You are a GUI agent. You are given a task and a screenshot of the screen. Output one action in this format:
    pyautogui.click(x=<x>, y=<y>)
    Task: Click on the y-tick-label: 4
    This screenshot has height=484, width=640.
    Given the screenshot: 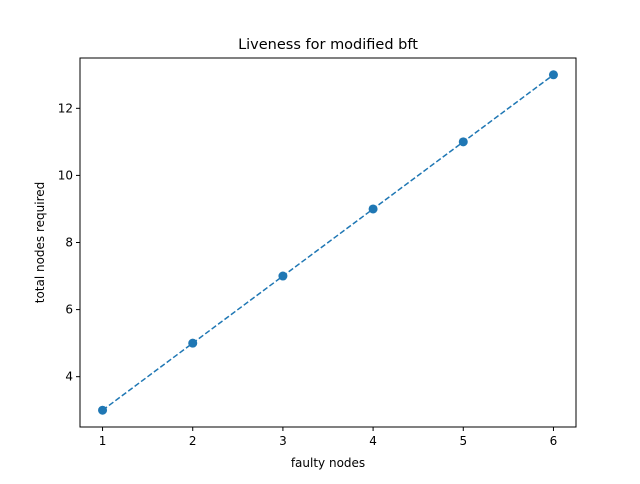 What is the action you would take?
    pyautogui.click(x=69, y=377)
    